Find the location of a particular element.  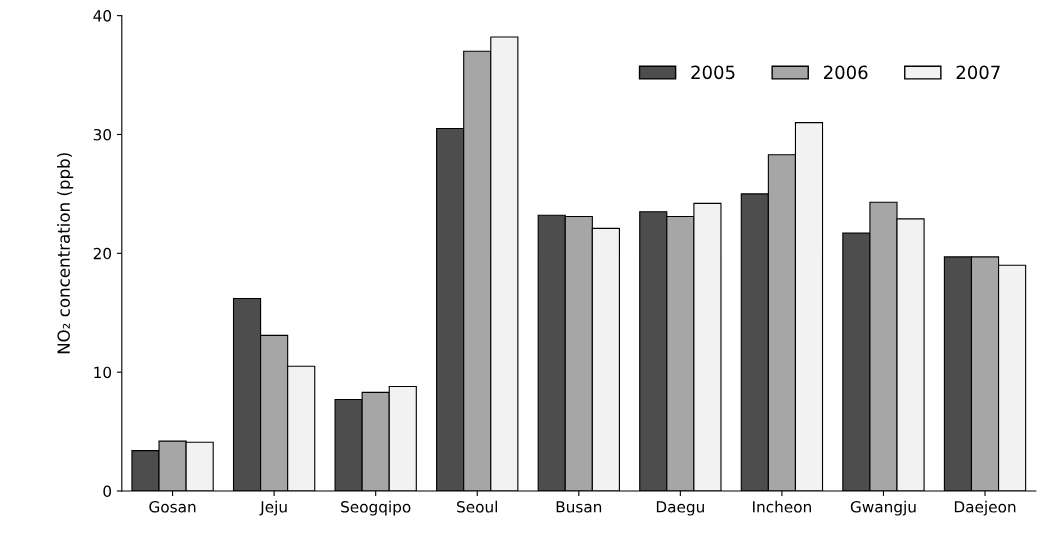

x-tick-label: Seogqipo is located at coordinates (376, 508).